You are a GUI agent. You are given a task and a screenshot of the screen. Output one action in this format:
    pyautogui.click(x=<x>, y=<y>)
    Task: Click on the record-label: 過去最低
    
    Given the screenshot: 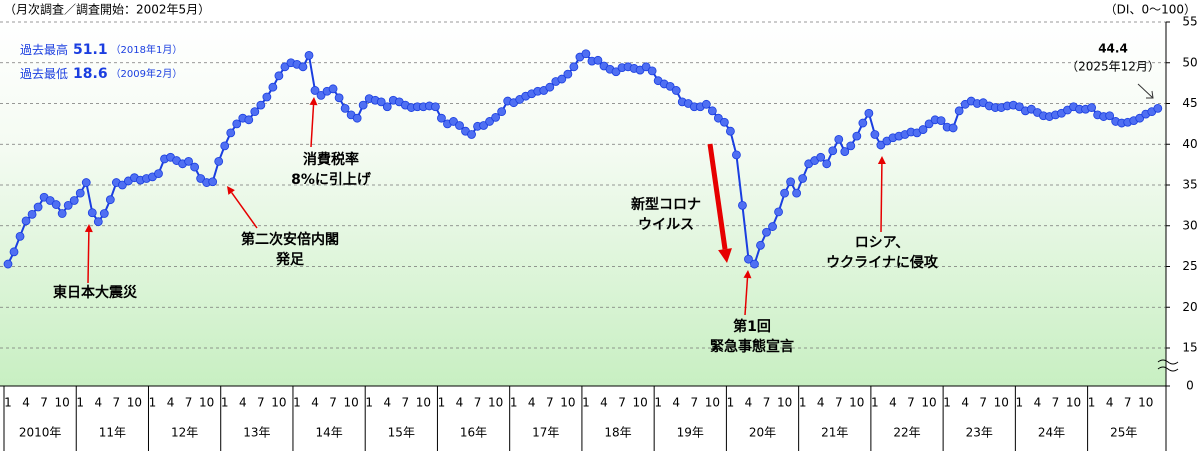 What is the action you would take?
    pyautogui.click(x=44, y=74)
    